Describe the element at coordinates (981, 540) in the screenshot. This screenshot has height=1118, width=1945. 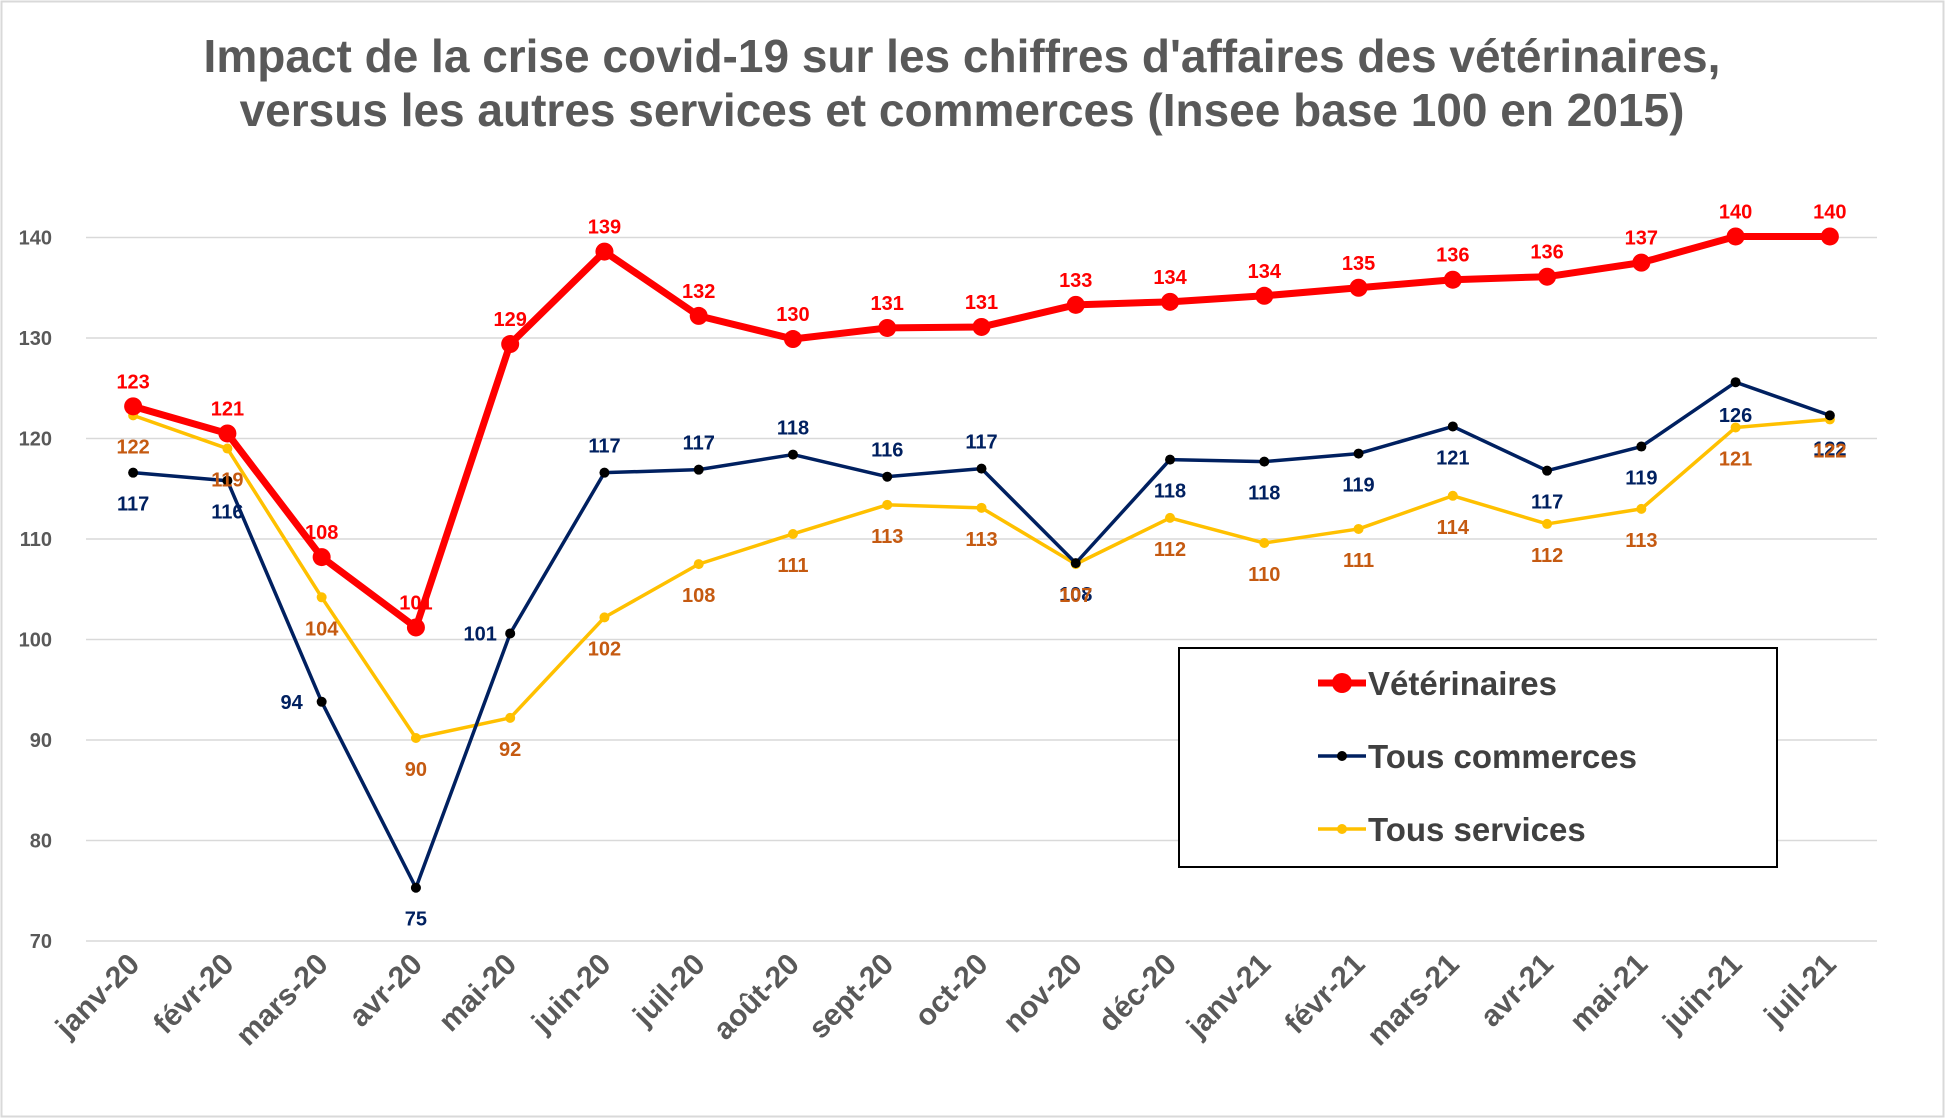
I see `data-label: 113` at that location.